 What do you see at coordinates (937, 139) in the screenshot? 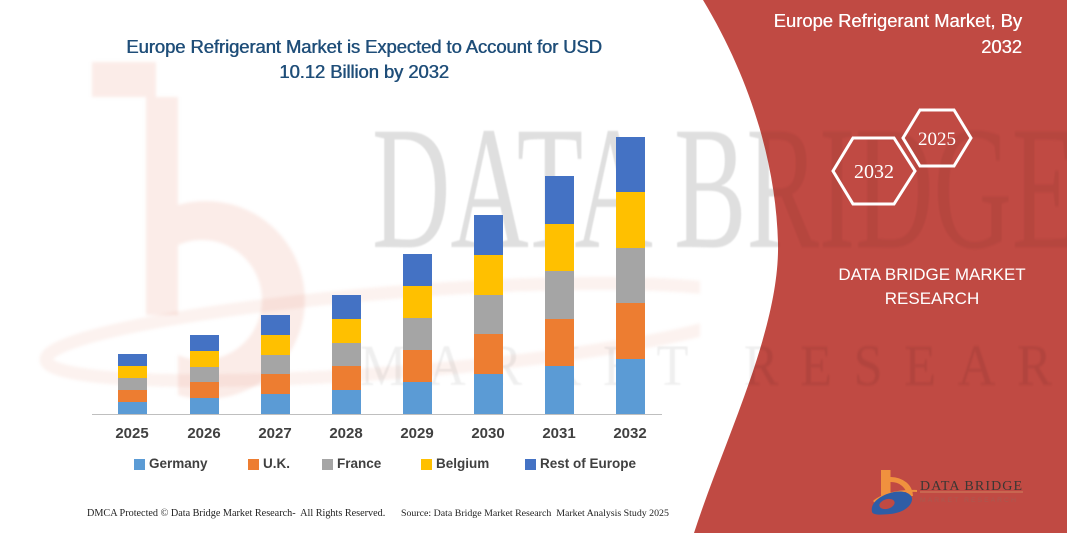
I see `svg-text: 2025` at bounding box center [937, 139].